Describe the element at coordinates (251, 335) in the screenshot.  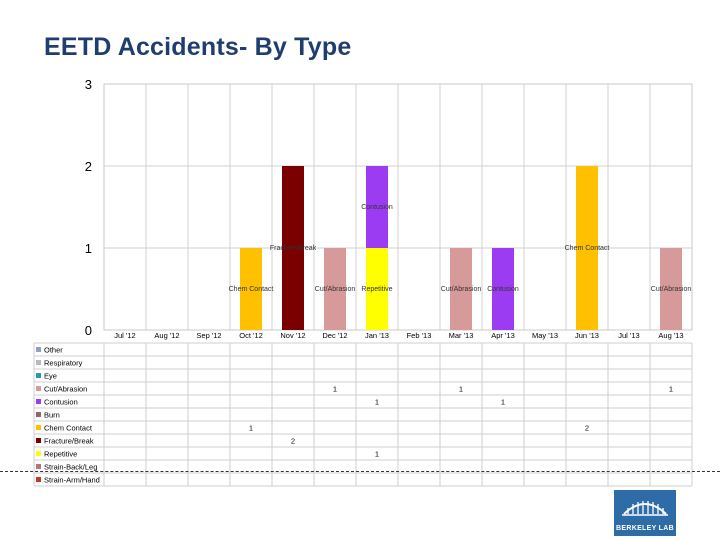
I see `x-tick-label: Oct '12` at that location.